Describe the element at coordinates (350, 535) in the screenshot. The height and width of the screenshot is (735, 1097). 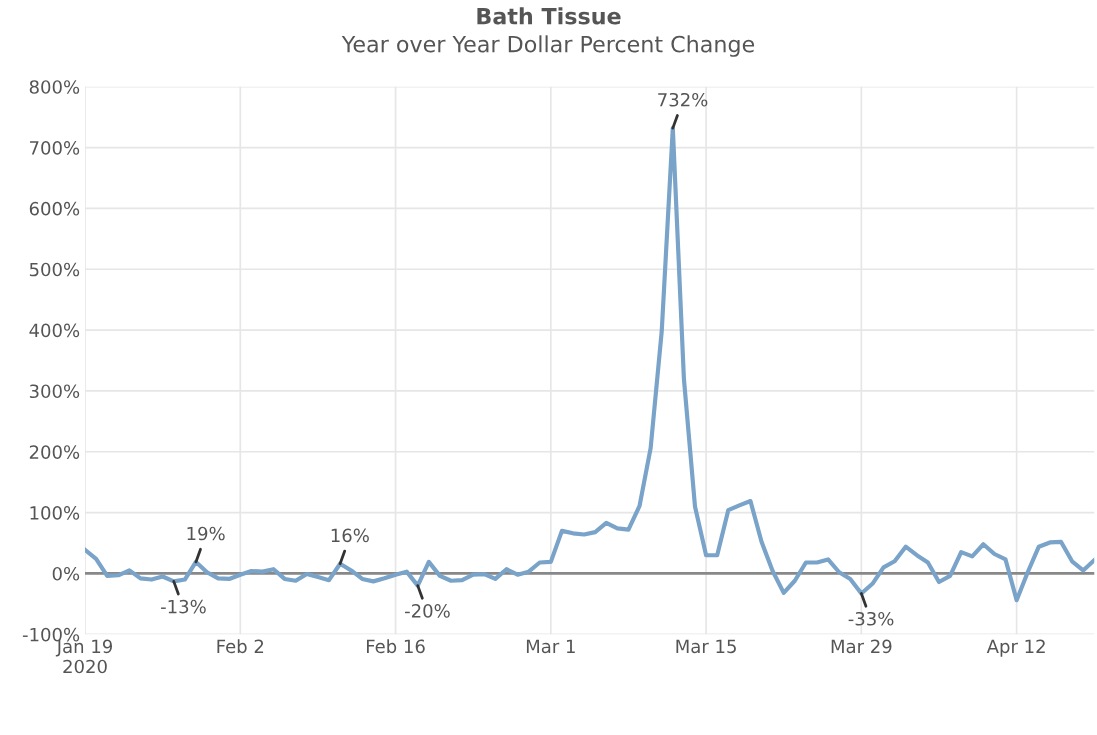
I see `annotation: 16%` at that location.